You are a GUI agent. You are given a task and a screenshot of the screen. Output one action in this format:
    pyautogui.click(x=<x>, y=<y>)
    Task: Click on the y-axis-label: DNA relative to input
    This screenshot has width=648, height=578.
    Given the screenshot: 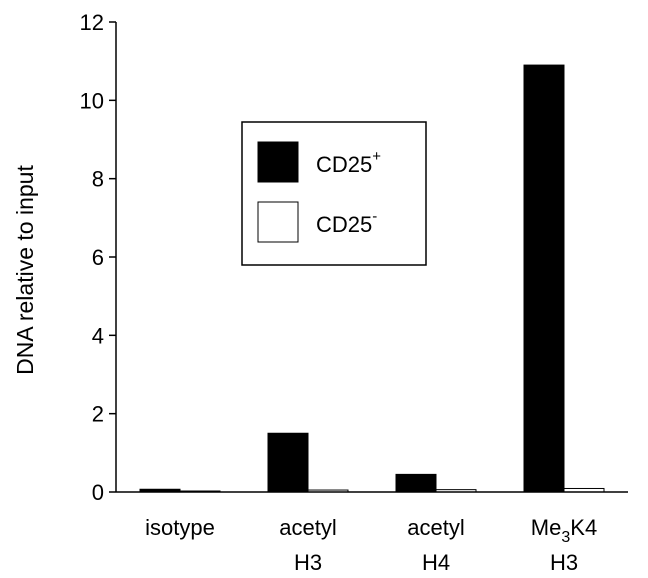 What is the action you would take?
    pyautogui.click(x=25, y=270)
    